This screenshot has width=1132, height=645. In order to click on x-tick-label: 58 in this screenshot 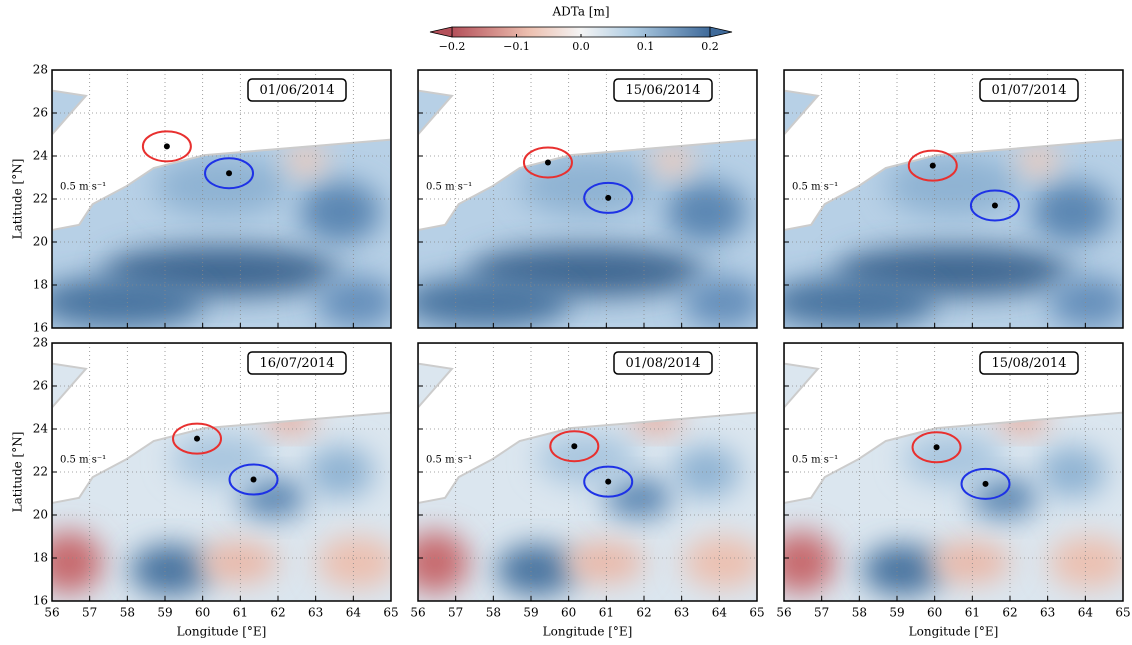, I will do `click(493, 613)`.